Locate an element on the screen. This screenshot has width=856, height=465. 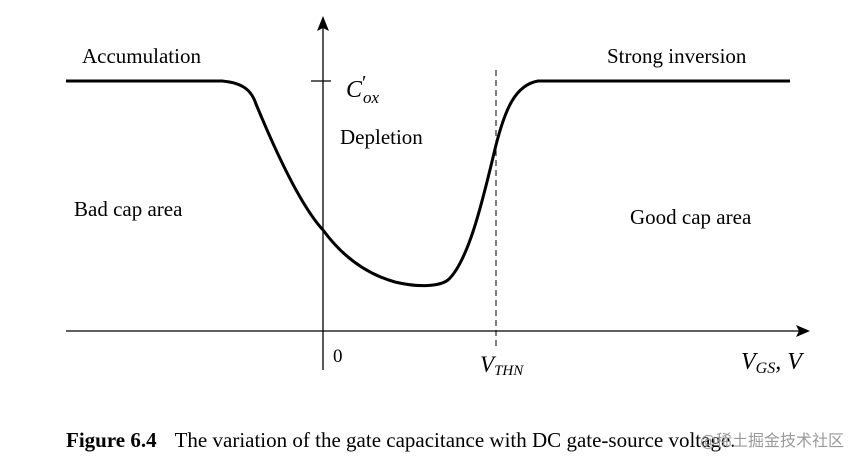
accumulation-label: Accumulation is located at coordinates (141, 56).